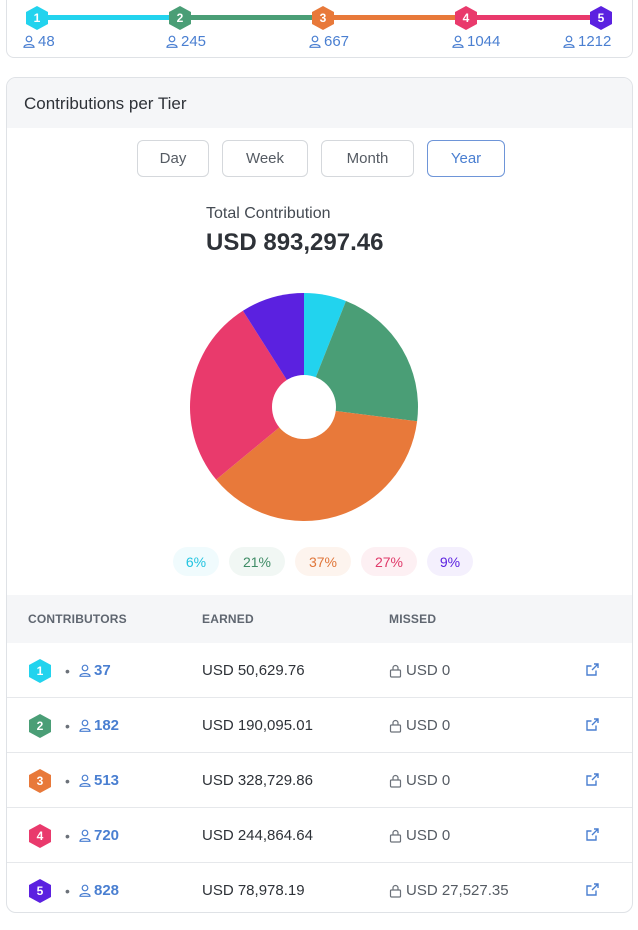 This screenshot has height=930, width=638. What do you see at coordinates (268, 213) in the screenshot?
I see `total-contribution-label: Total Contribution` at bounding box center [268, 213].